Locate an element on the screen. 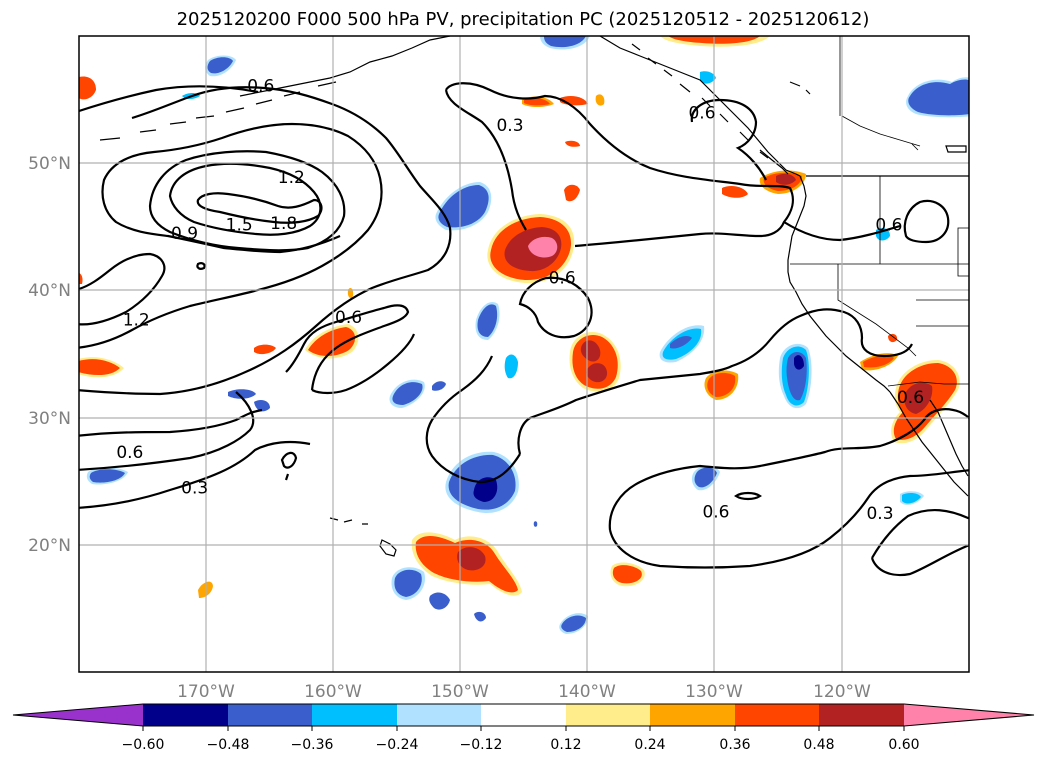 Image resolution: width=1047 pixels, height=765 pixels. canada-interior is located at coordinates (880, 93).